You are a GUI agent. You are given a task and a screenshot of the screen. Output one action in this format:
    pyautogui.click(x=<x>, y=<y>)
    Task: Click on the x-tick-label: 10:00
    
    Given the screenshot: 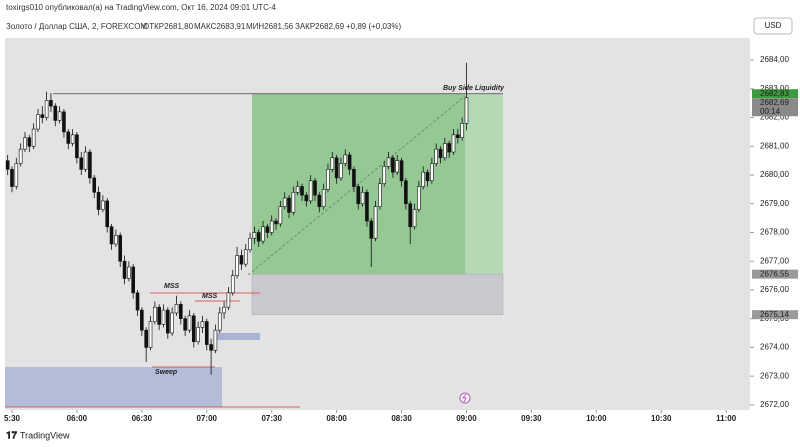 What is the action you would take?
    pyautogui.click(x=596, y=418)
    